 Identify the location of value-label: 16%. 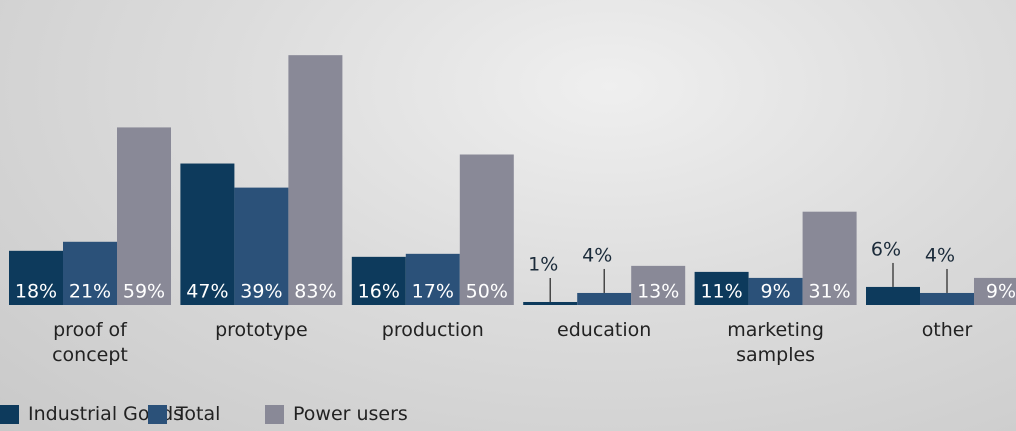
(379, 292).